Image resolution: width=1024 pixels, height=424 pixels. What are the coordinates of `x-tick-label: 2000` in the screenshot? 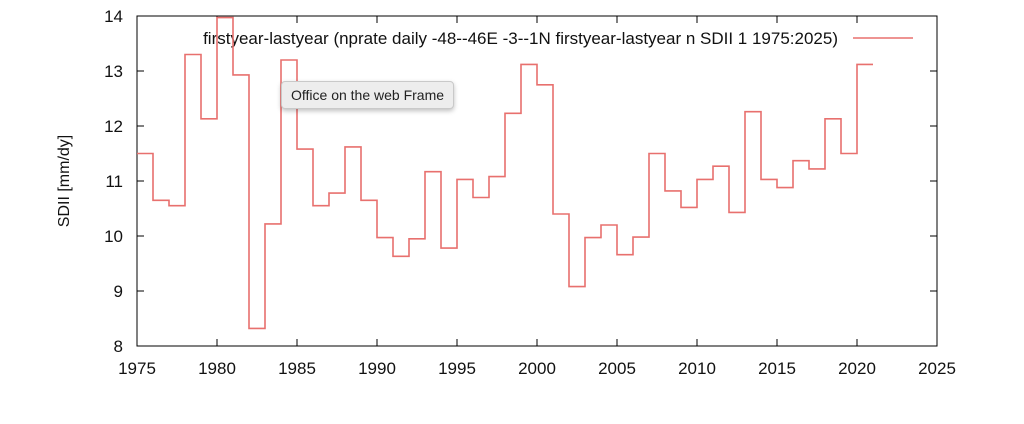 It's located at (537, 368).